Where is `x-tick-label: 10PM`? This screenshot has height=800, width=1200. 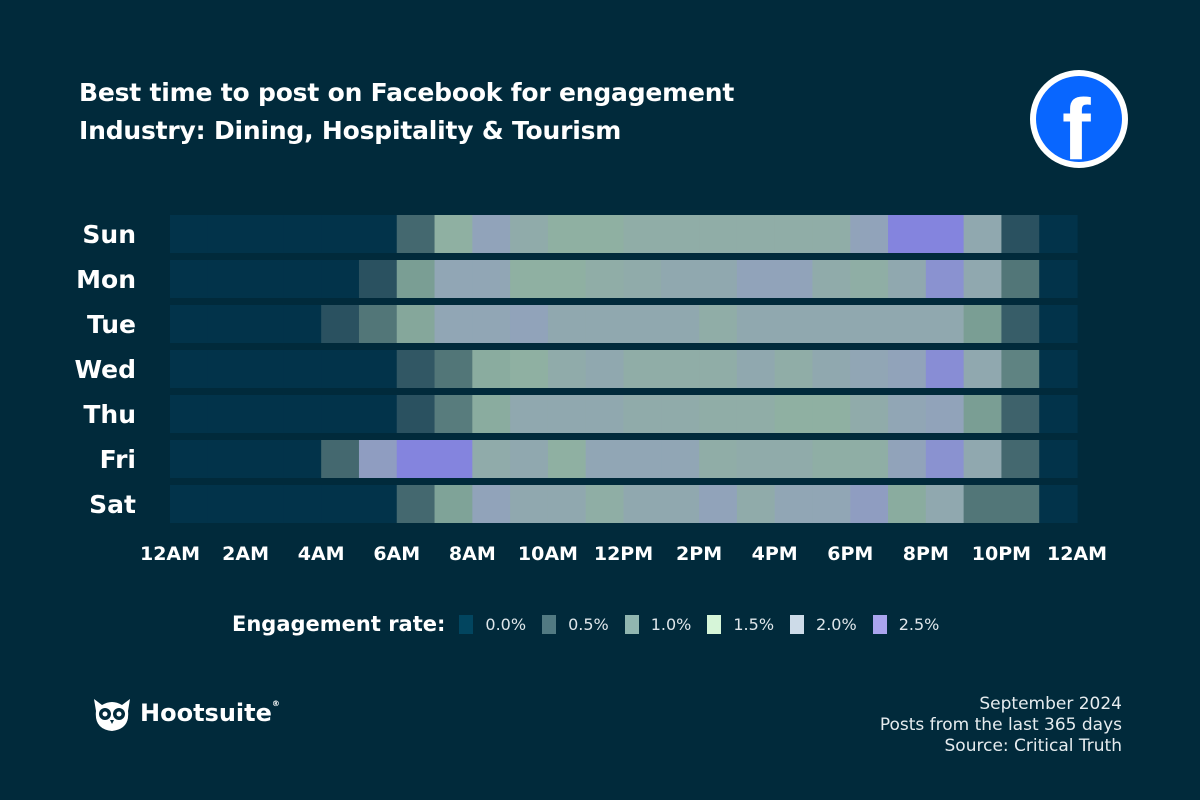
x-tick-label: 10PM is located at coordinates (1001, 554).